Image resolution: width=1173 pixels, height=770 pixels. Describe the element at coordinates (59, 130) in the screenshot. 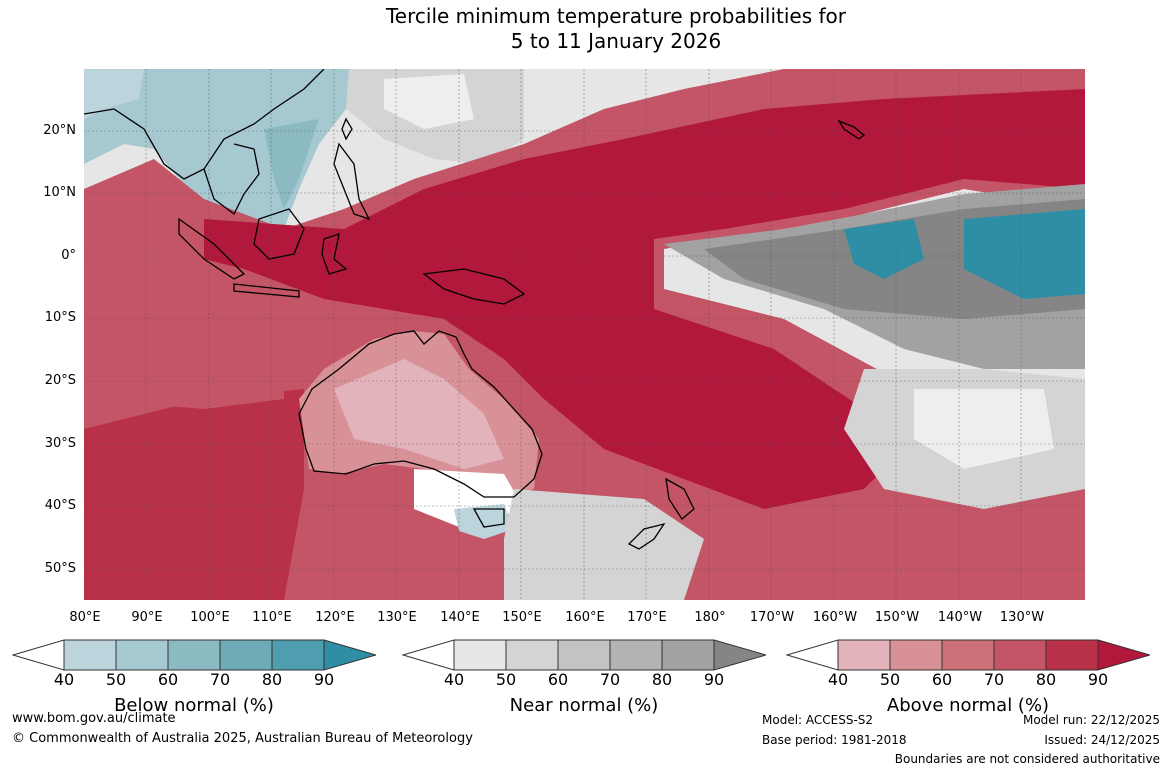

I see `lat-label-20n: 20°N` at that location.